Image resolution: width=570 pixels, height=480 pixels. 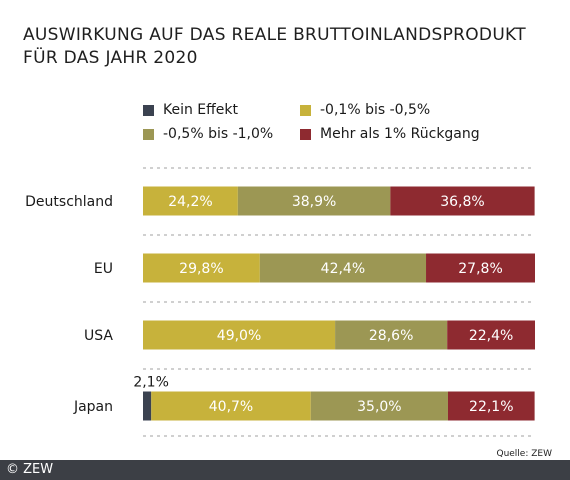 I want to click on data-label: 38,9%, so click(x=314, y=202).